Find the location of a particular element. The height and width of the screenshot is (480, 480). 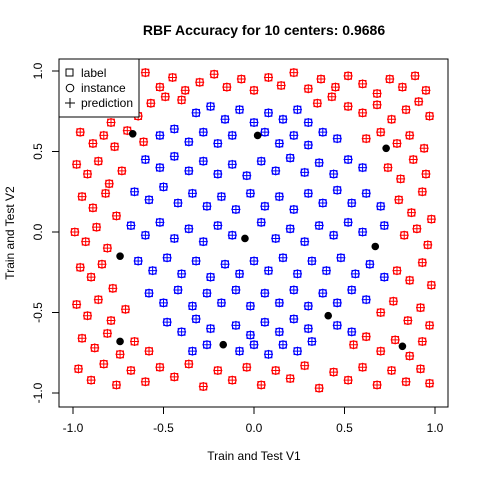

legend-plus-symbol is located at coordinates (70, 103).